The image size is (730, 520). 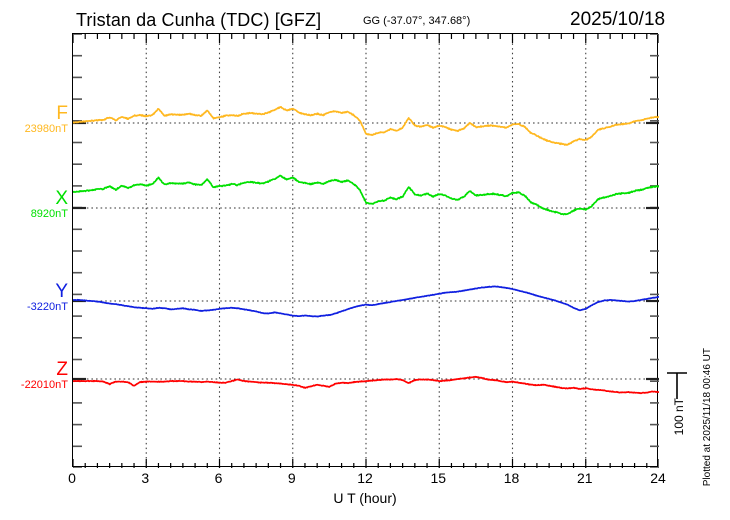 I want to click on x-axis-title: U T (hour), so click(x=365, y=498).